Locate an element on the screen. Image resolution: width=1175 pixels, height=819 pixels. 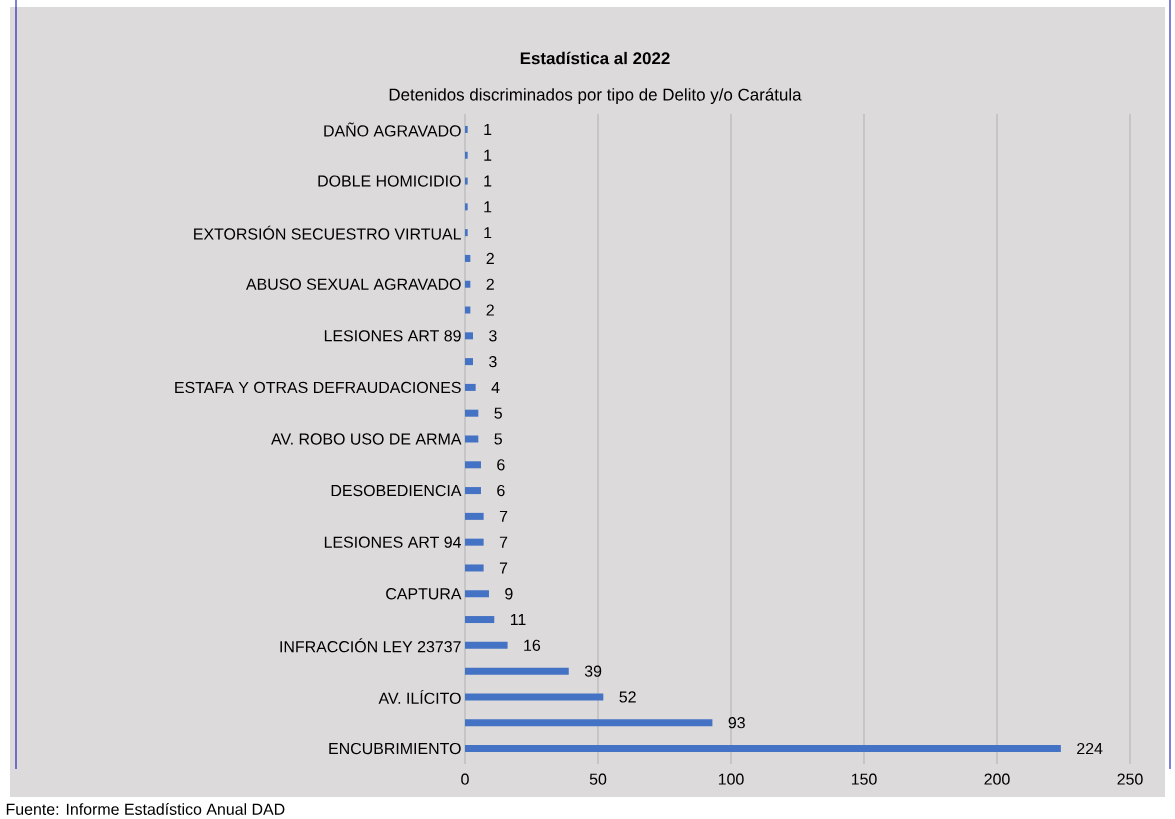
y-tick-label: AV. ROBO USO DE ARMA is located at coordinates (366, 439).